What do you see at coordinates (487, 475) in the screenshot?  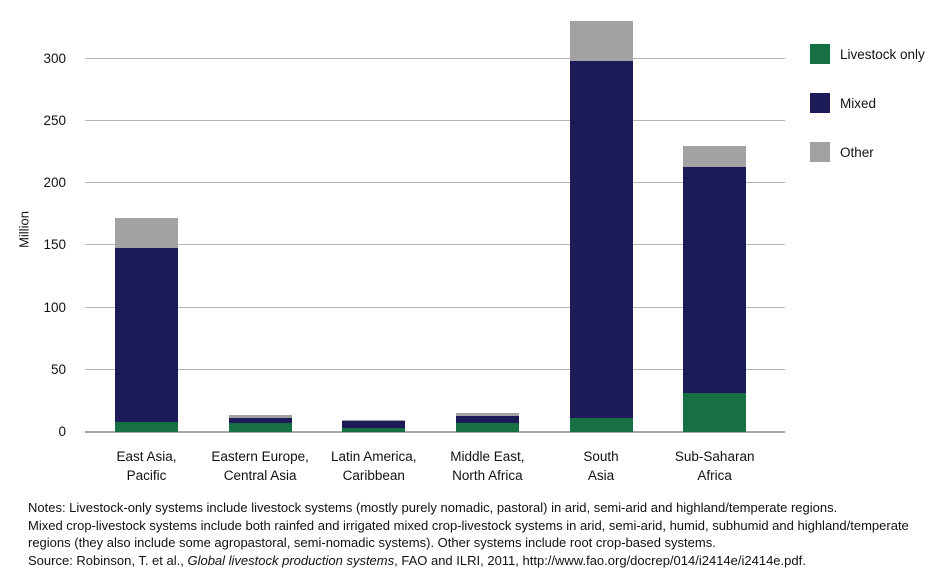 I see `category-label-line2: North Africa` at bounding box center [487, 475].